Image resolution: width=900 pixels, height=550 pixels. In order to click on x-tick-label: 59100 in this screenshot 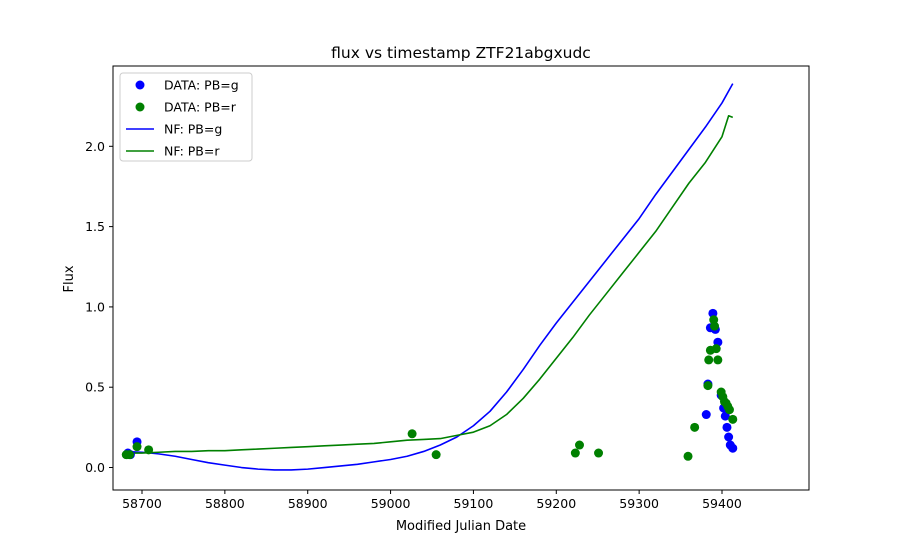, I will do `click(474, 503)`.